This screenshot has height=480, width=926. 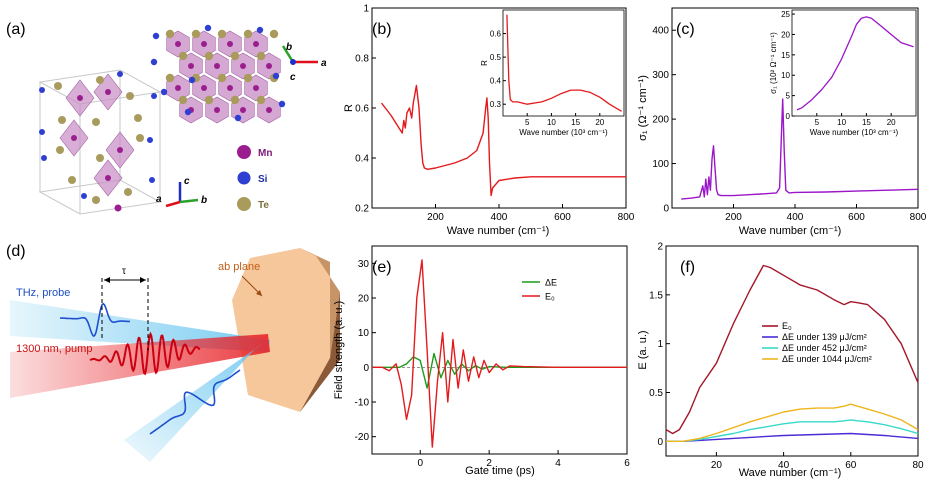 What do you see at coordinates (627, 463) in the screenshot?
I see `x-tick-label: 6` at bounding box center [627, 463].